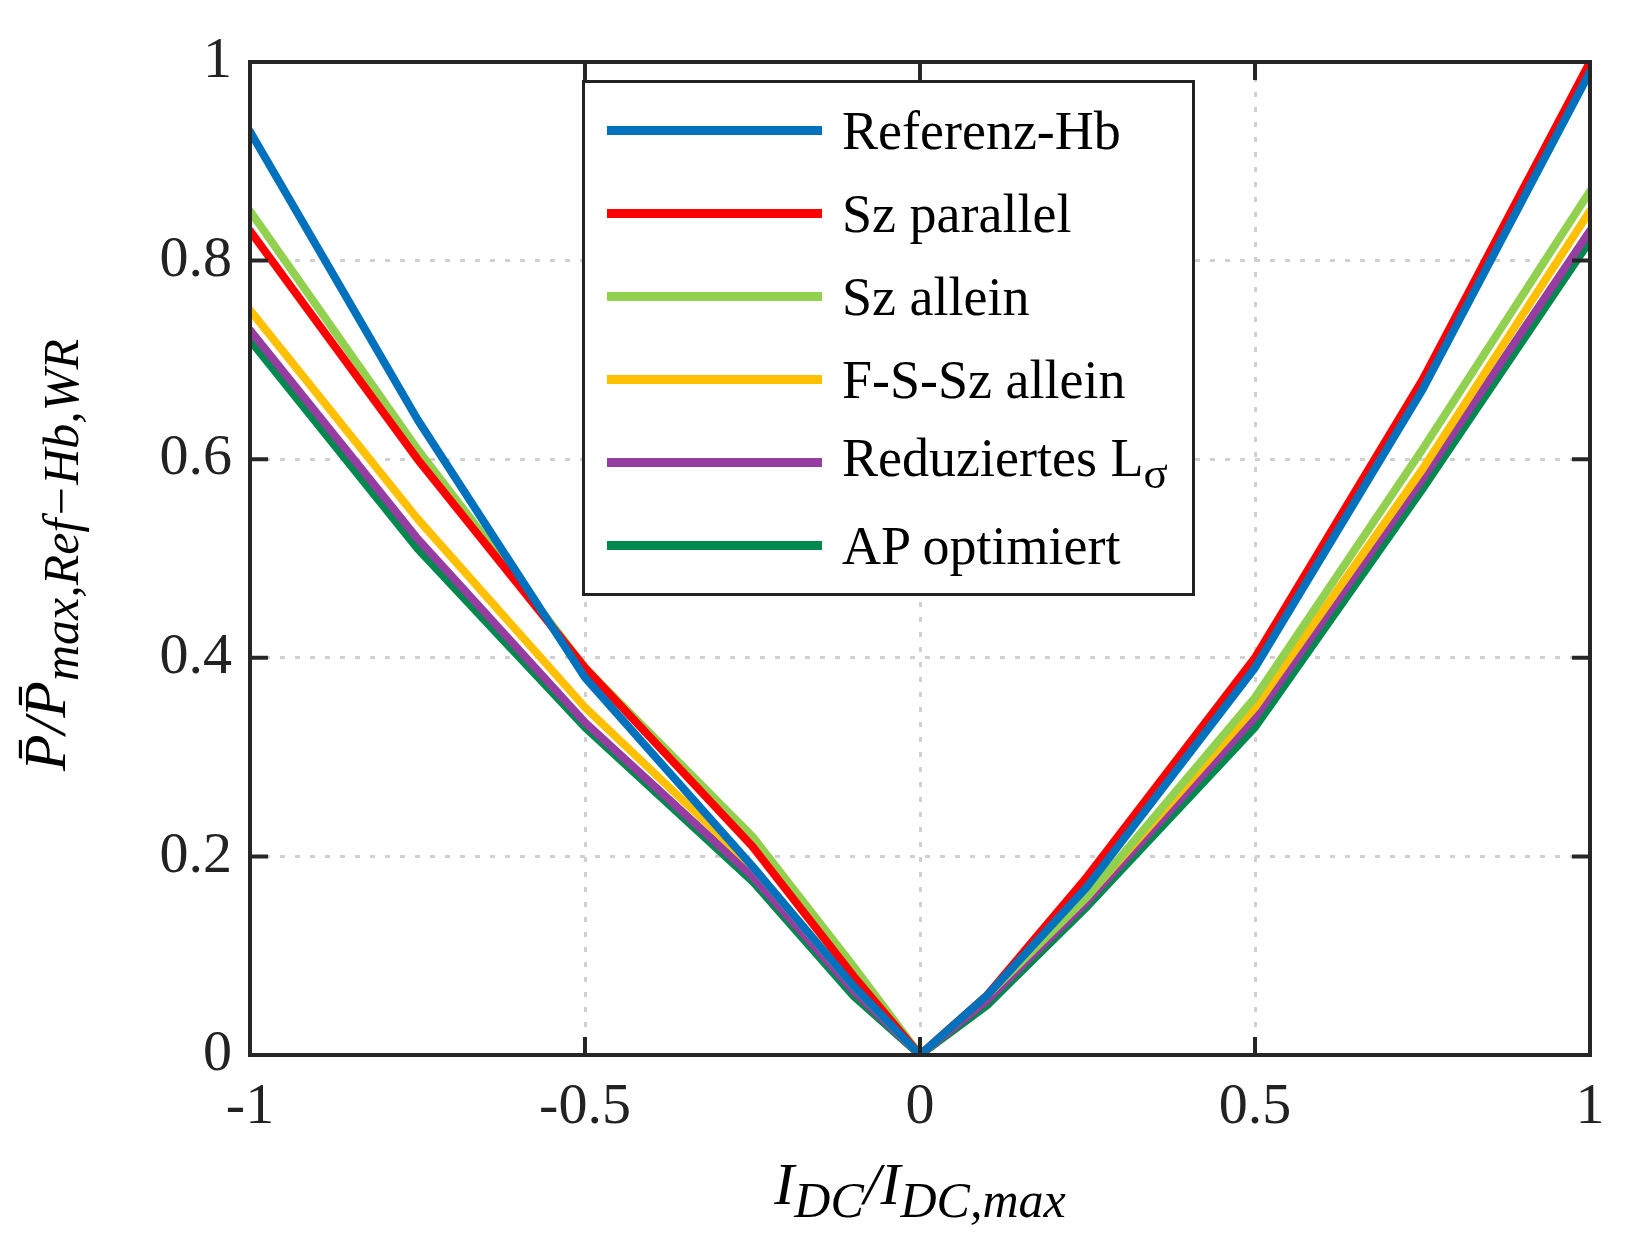 The image size is (1642, 1249). I want to click on legend-label: Sz parallel, so click(957, 213).